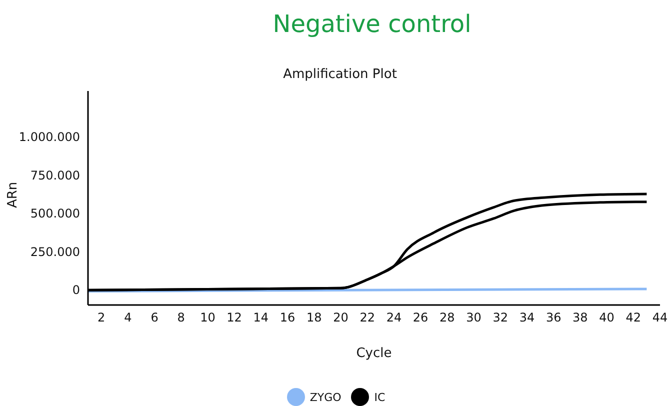 The width and height of the screenshot is (672, 406). Describe the element at coordinates (314, 317) in the screenshot. I see `x-tick-label: 18` at that location.